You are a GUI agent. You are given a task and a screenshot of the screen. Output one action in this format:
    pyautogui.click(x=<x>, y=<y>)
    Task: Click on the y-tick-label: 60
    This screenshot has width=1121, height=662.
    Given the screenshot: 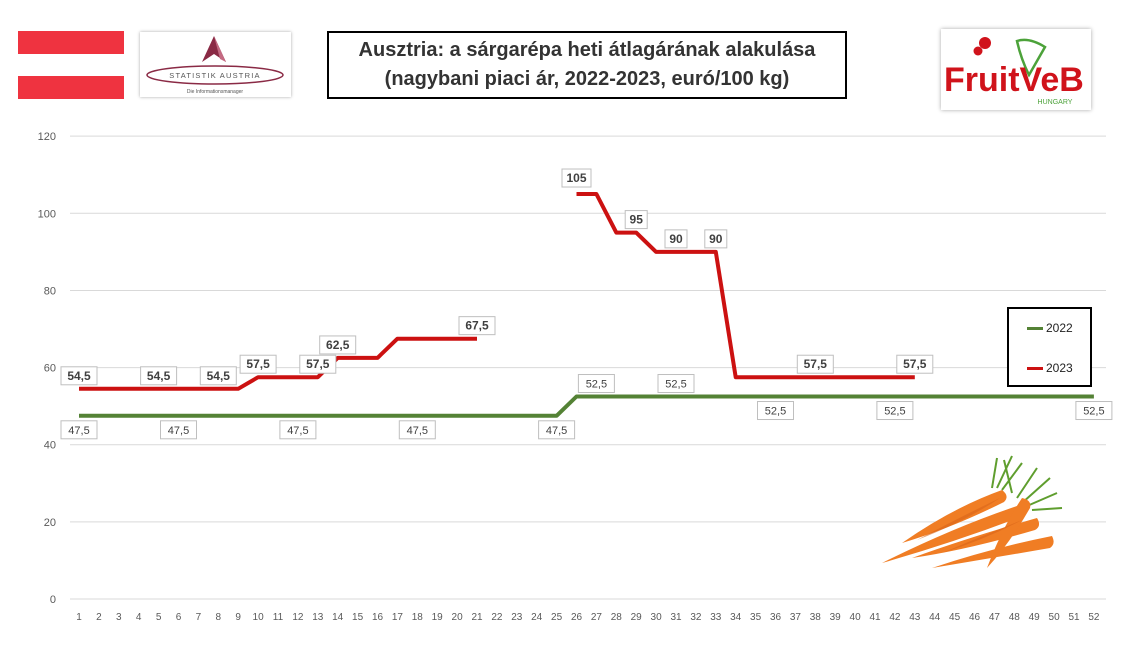 What is the action you would take?
    pyautogui.click(x=50, y=369)
    